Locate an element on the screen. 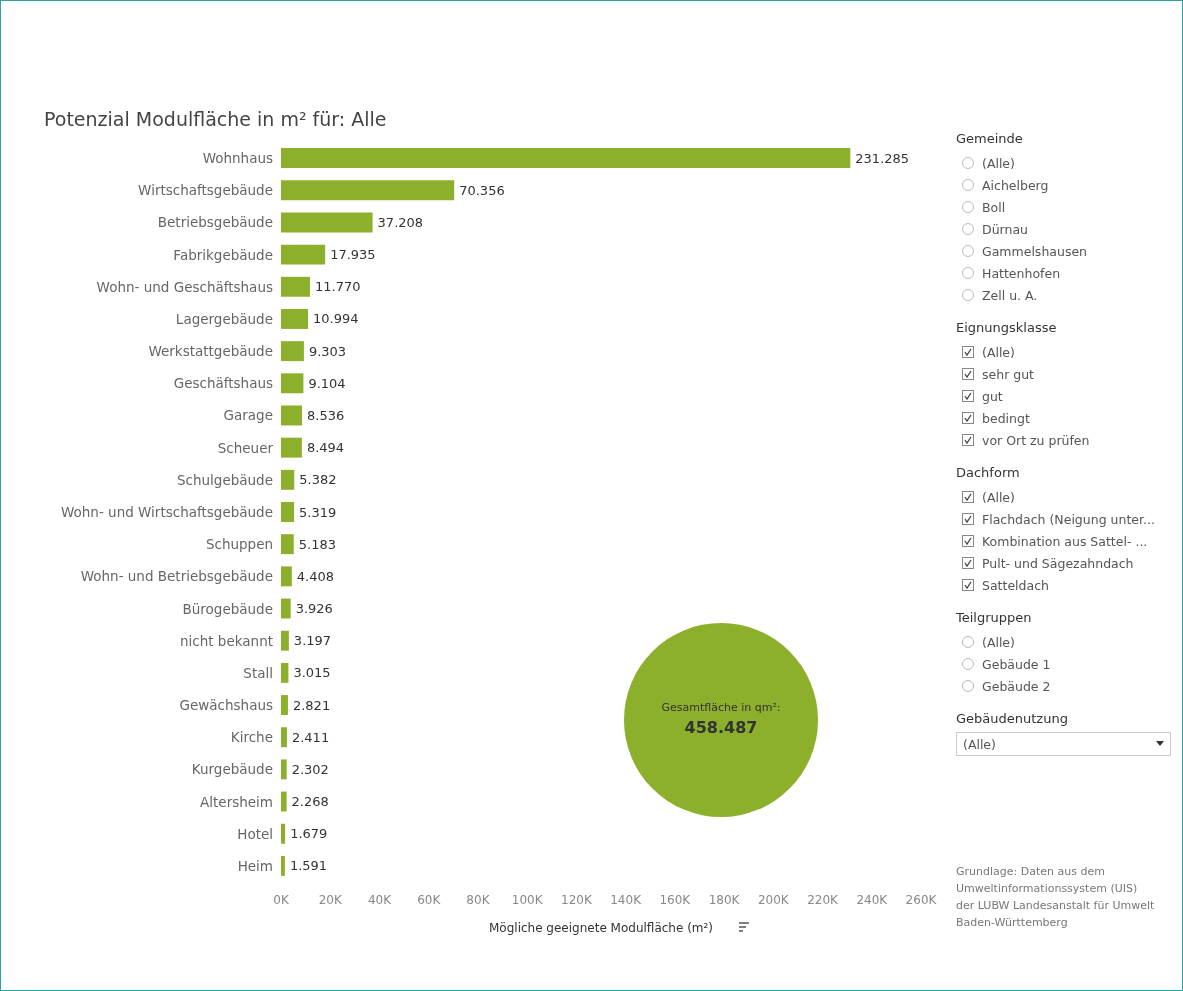  text: Gemeinde is located at coordinates (990, 138).